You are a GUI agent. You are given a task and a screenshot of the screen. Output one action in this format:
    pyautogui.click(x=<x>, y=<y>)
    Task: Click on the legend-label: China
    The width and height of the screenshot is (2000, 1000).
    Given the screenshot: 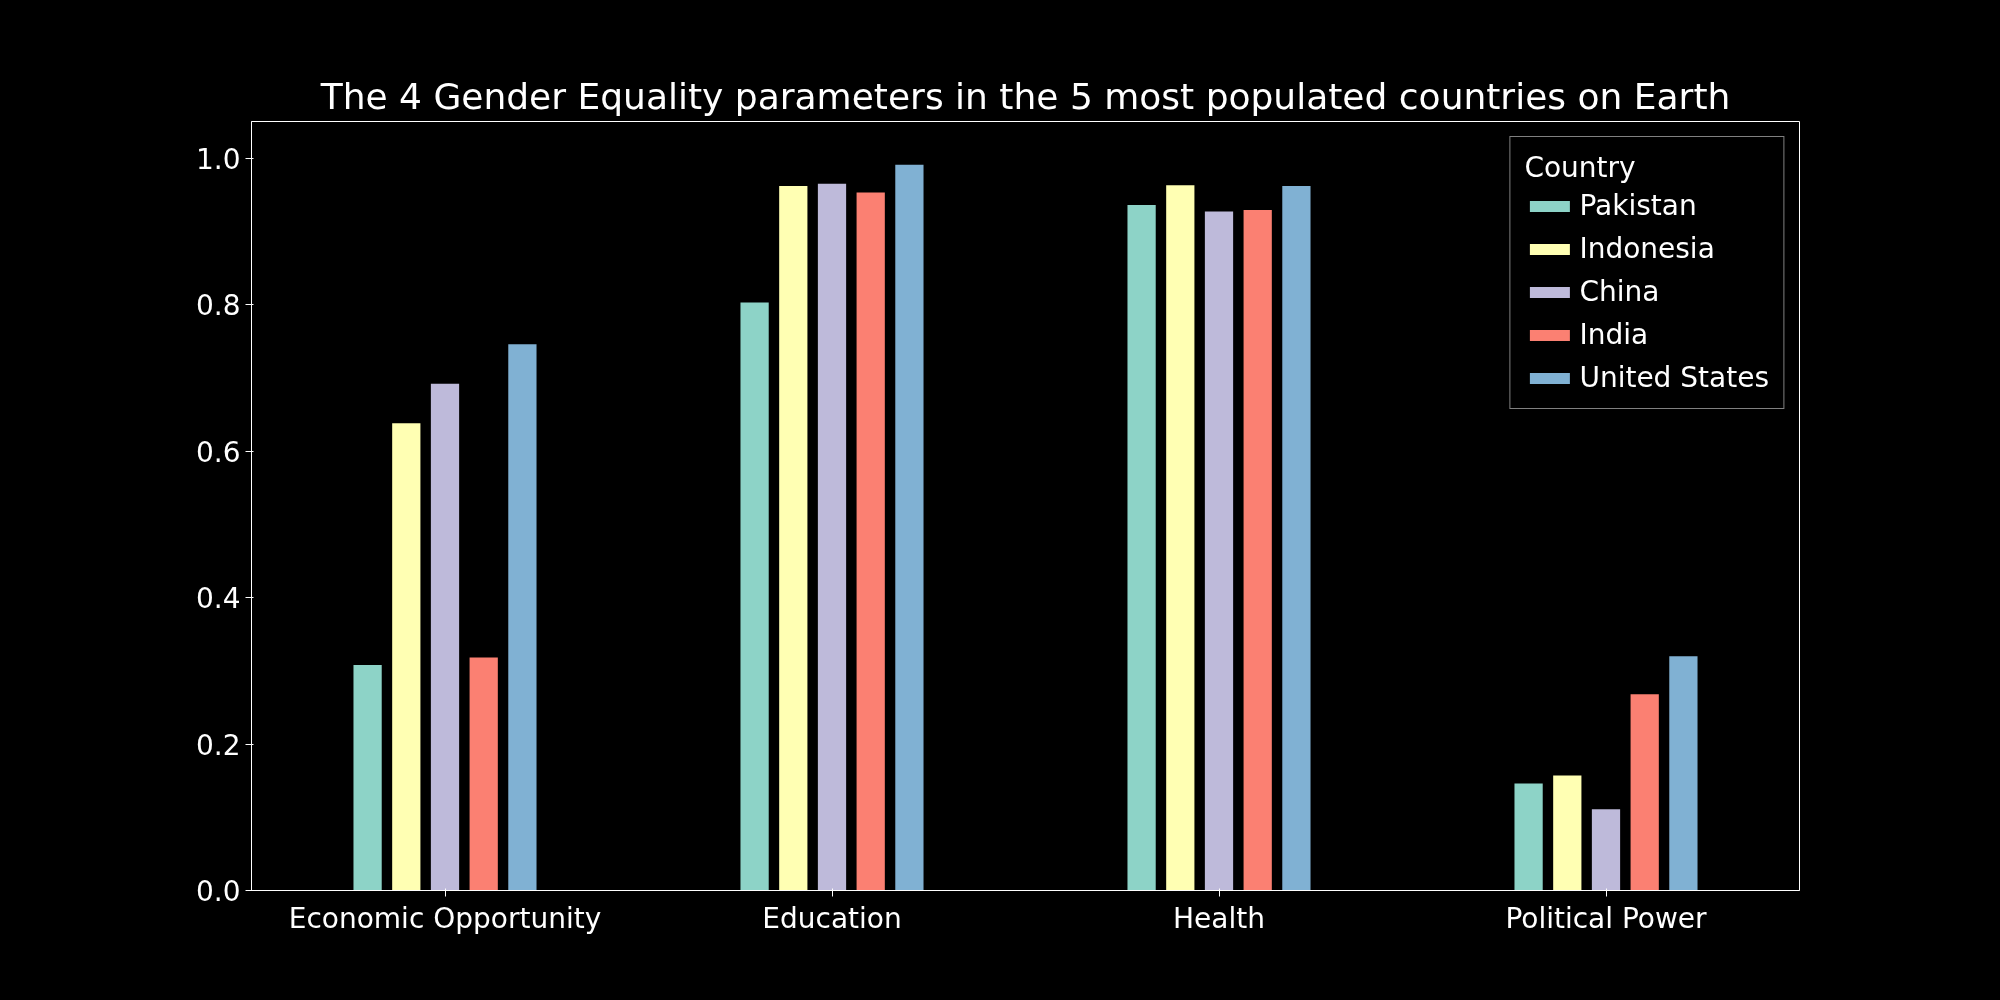 What is the action you would take?
    pyautogui.click(x=1619, y=291)
    